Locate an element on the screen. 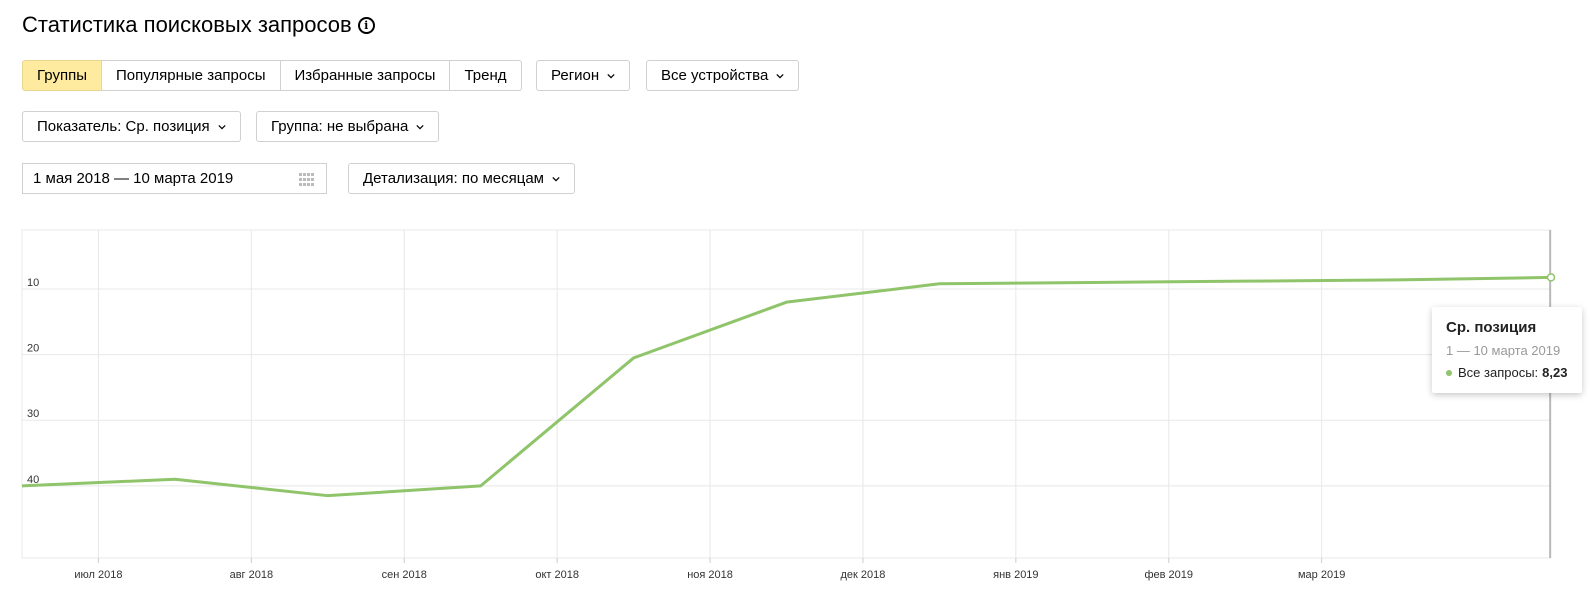 This screenshot has height=600, width=1589. detail-dropdown: Детализация: по месяцам is located at coordinates (461, 178).